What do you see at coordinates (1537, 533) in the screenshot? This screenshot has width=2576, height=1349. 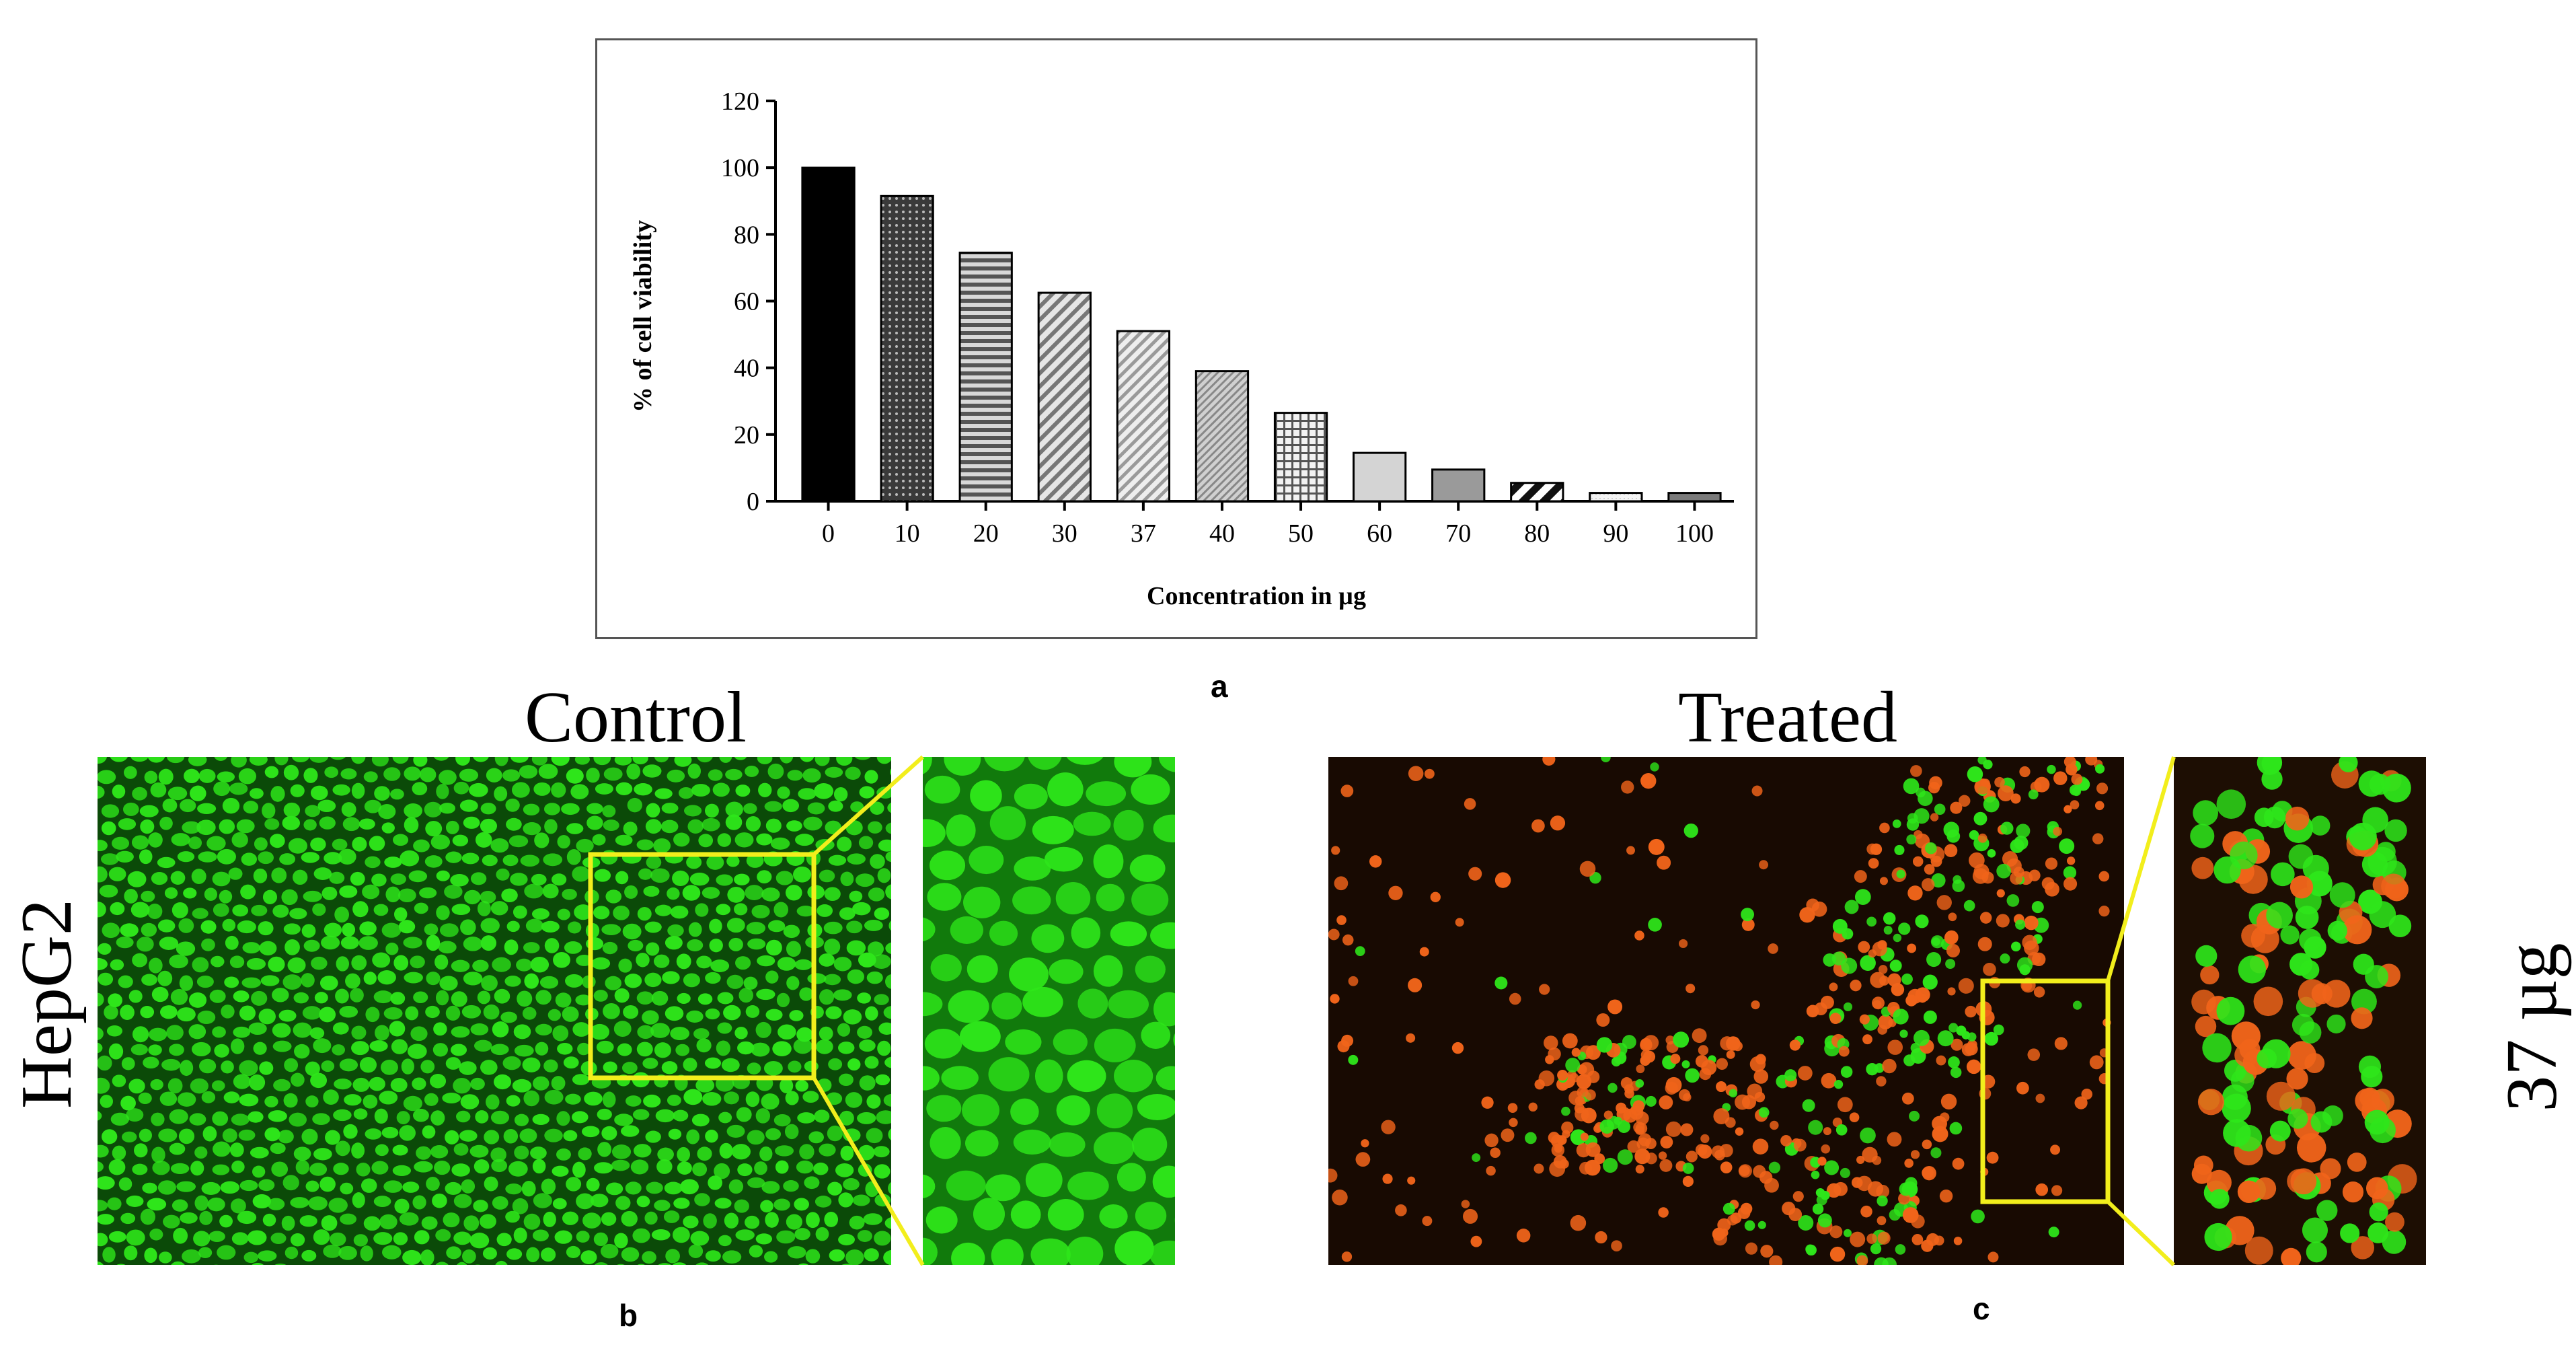 I see `x-tick-label: 80` at bounding box center [1537, 533].